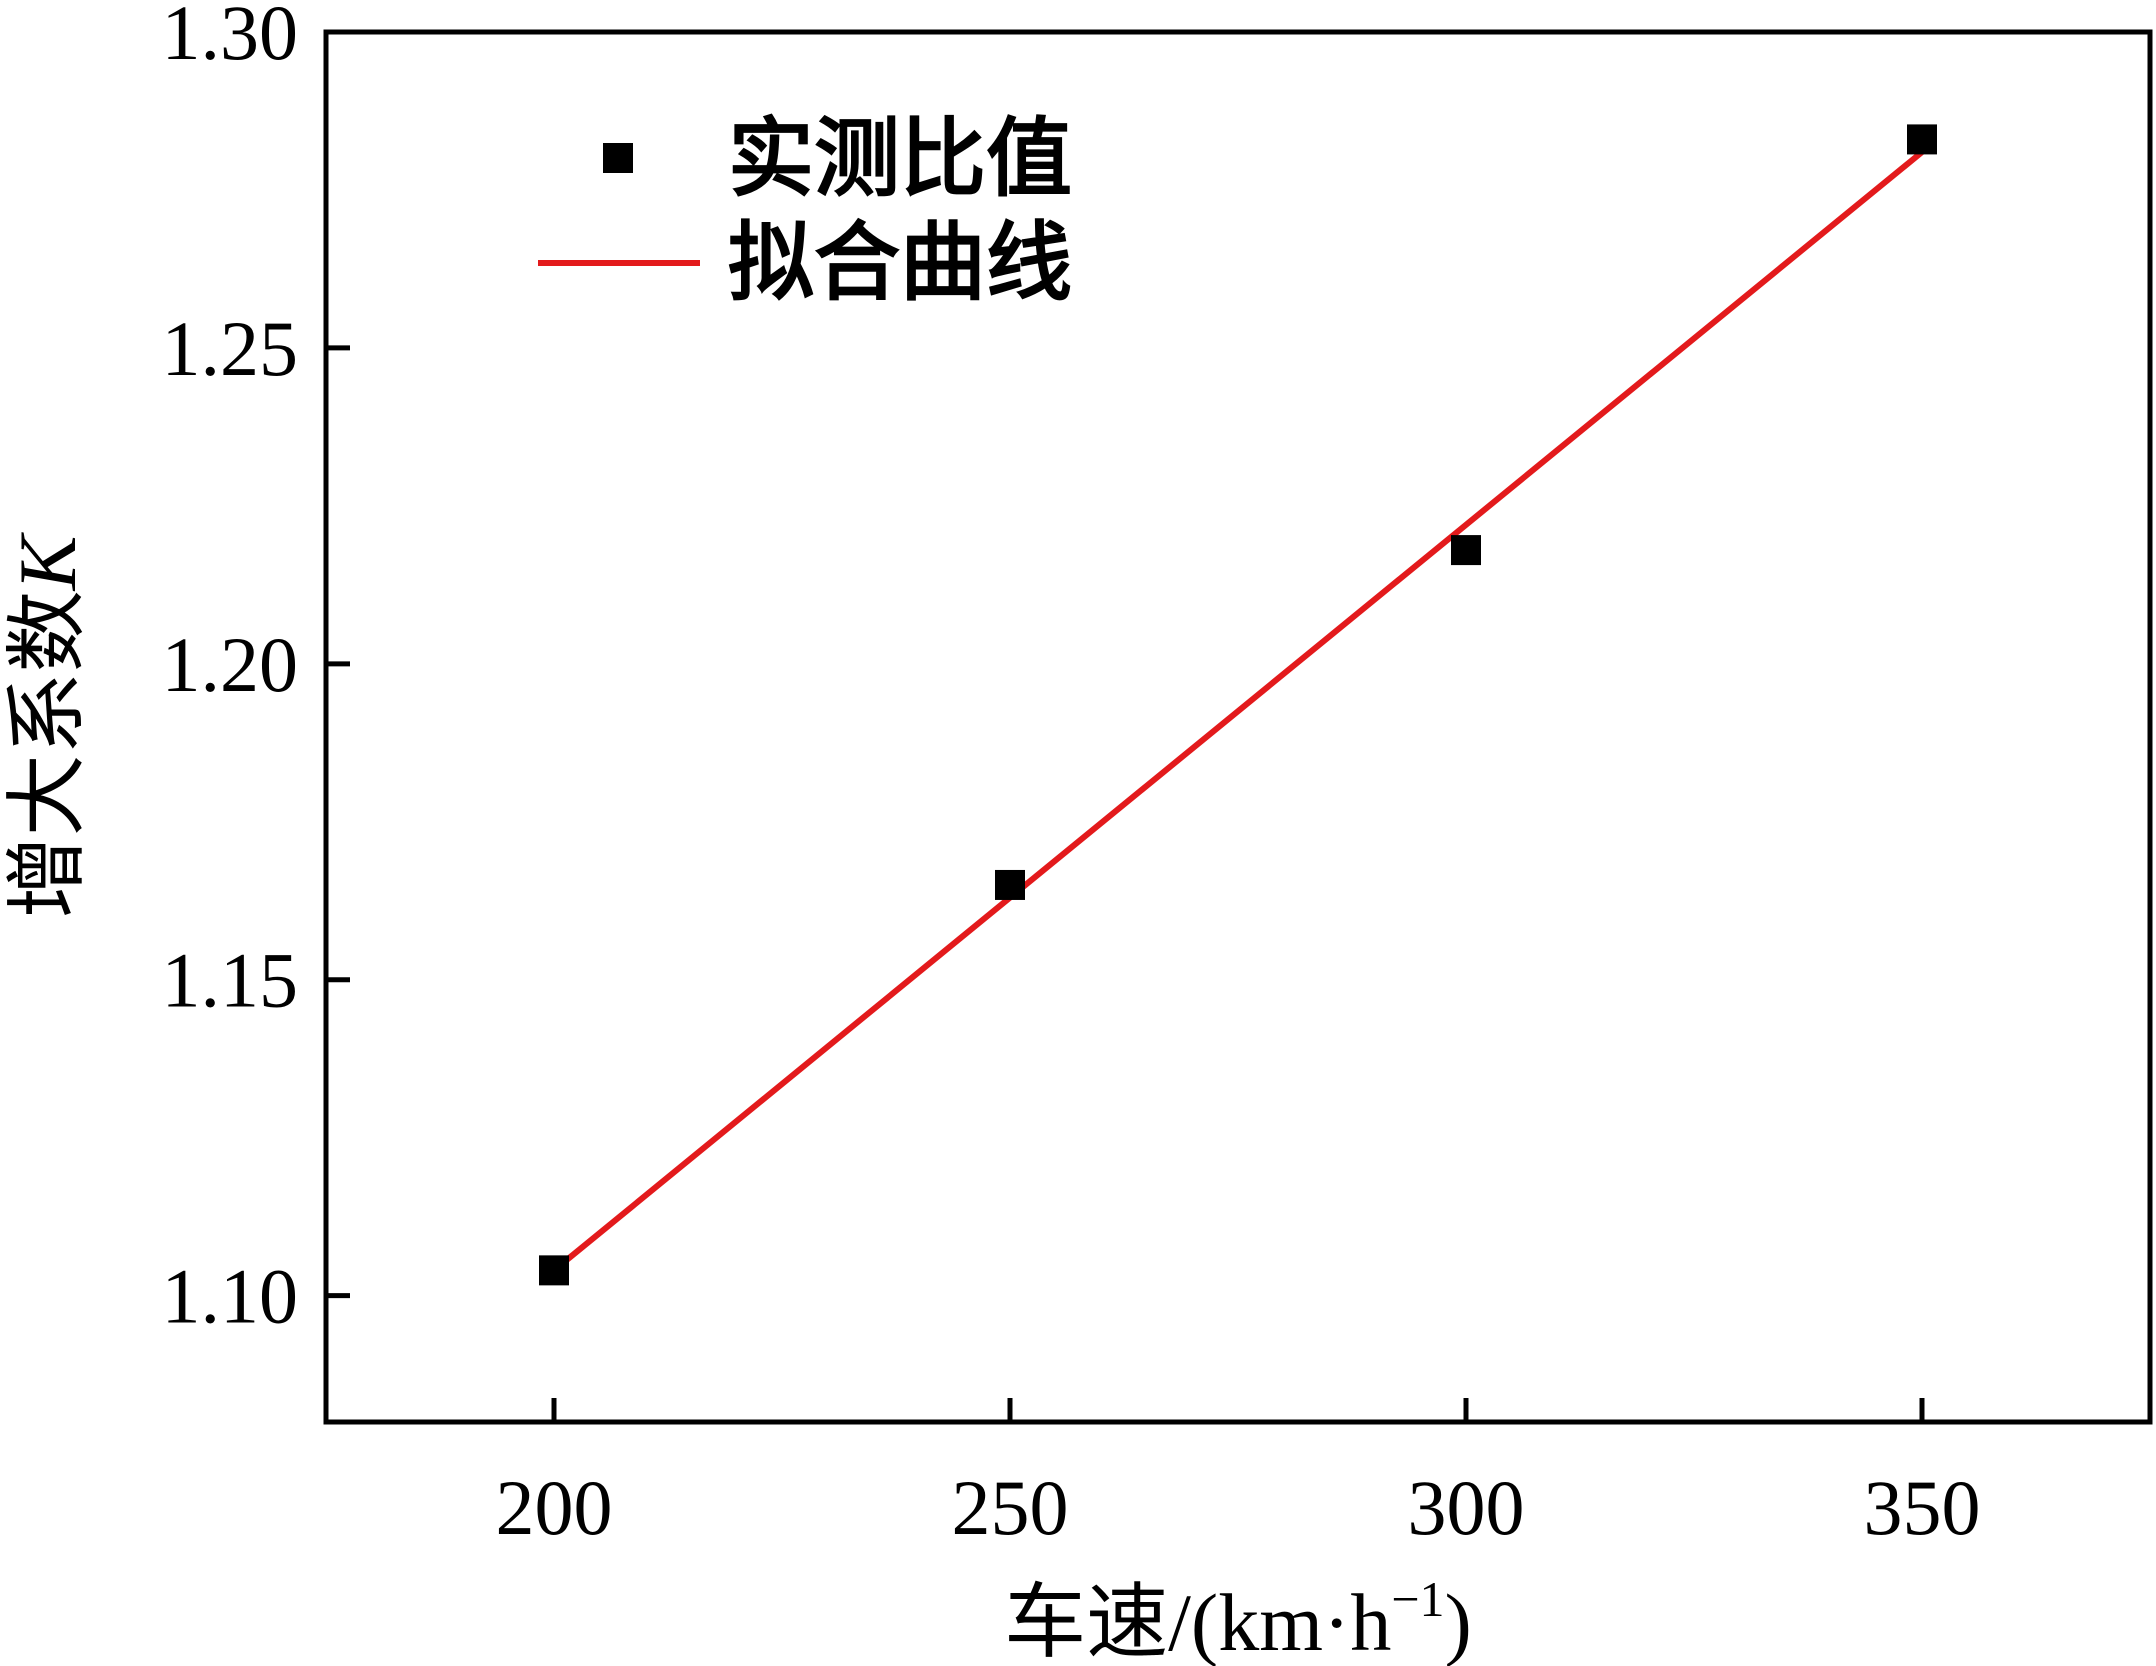 This screenshot has width=2156, height=1666. Describe the element at coordinates (1466, 1507) in the screenshot. I see `x-tick-label: 300` at that location.